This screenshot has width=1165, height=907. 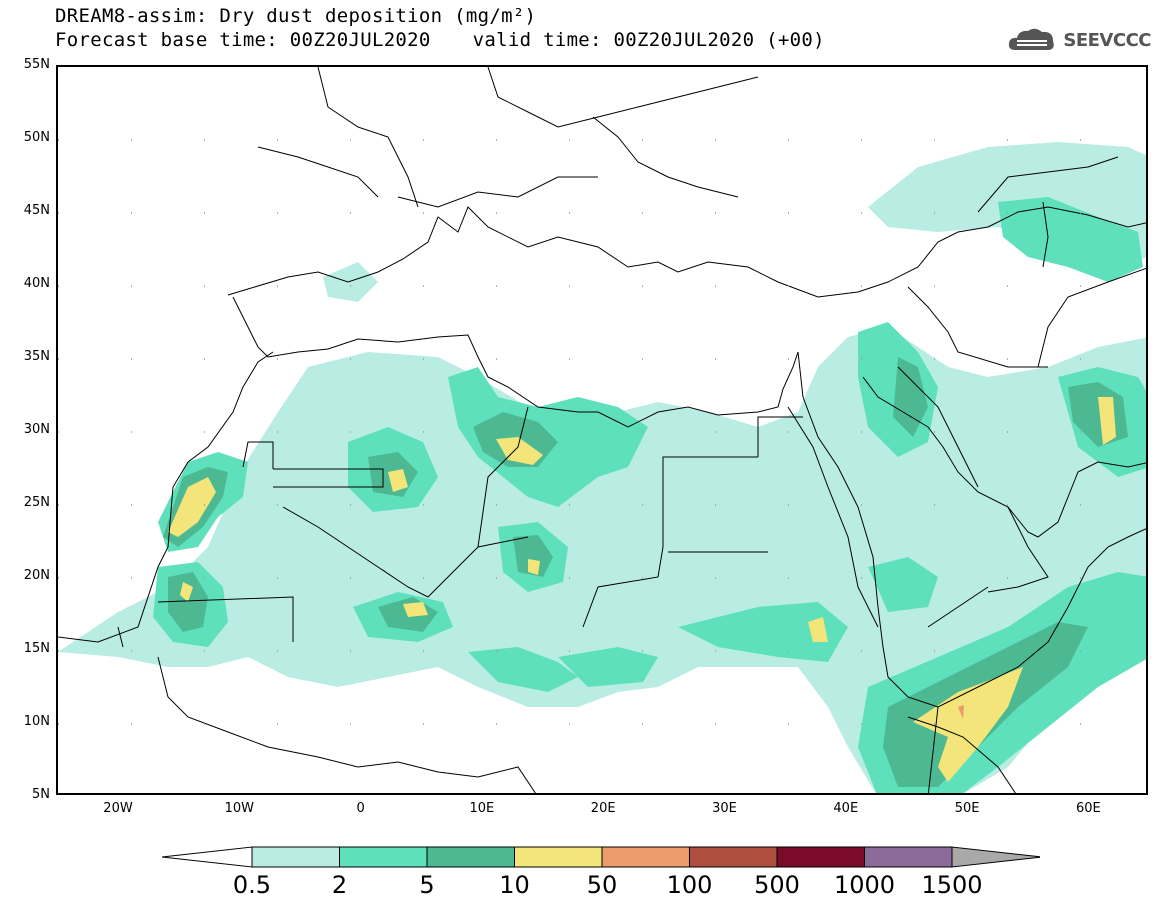 I want to click on lat-label: 5N, so click(x=41, y=794).